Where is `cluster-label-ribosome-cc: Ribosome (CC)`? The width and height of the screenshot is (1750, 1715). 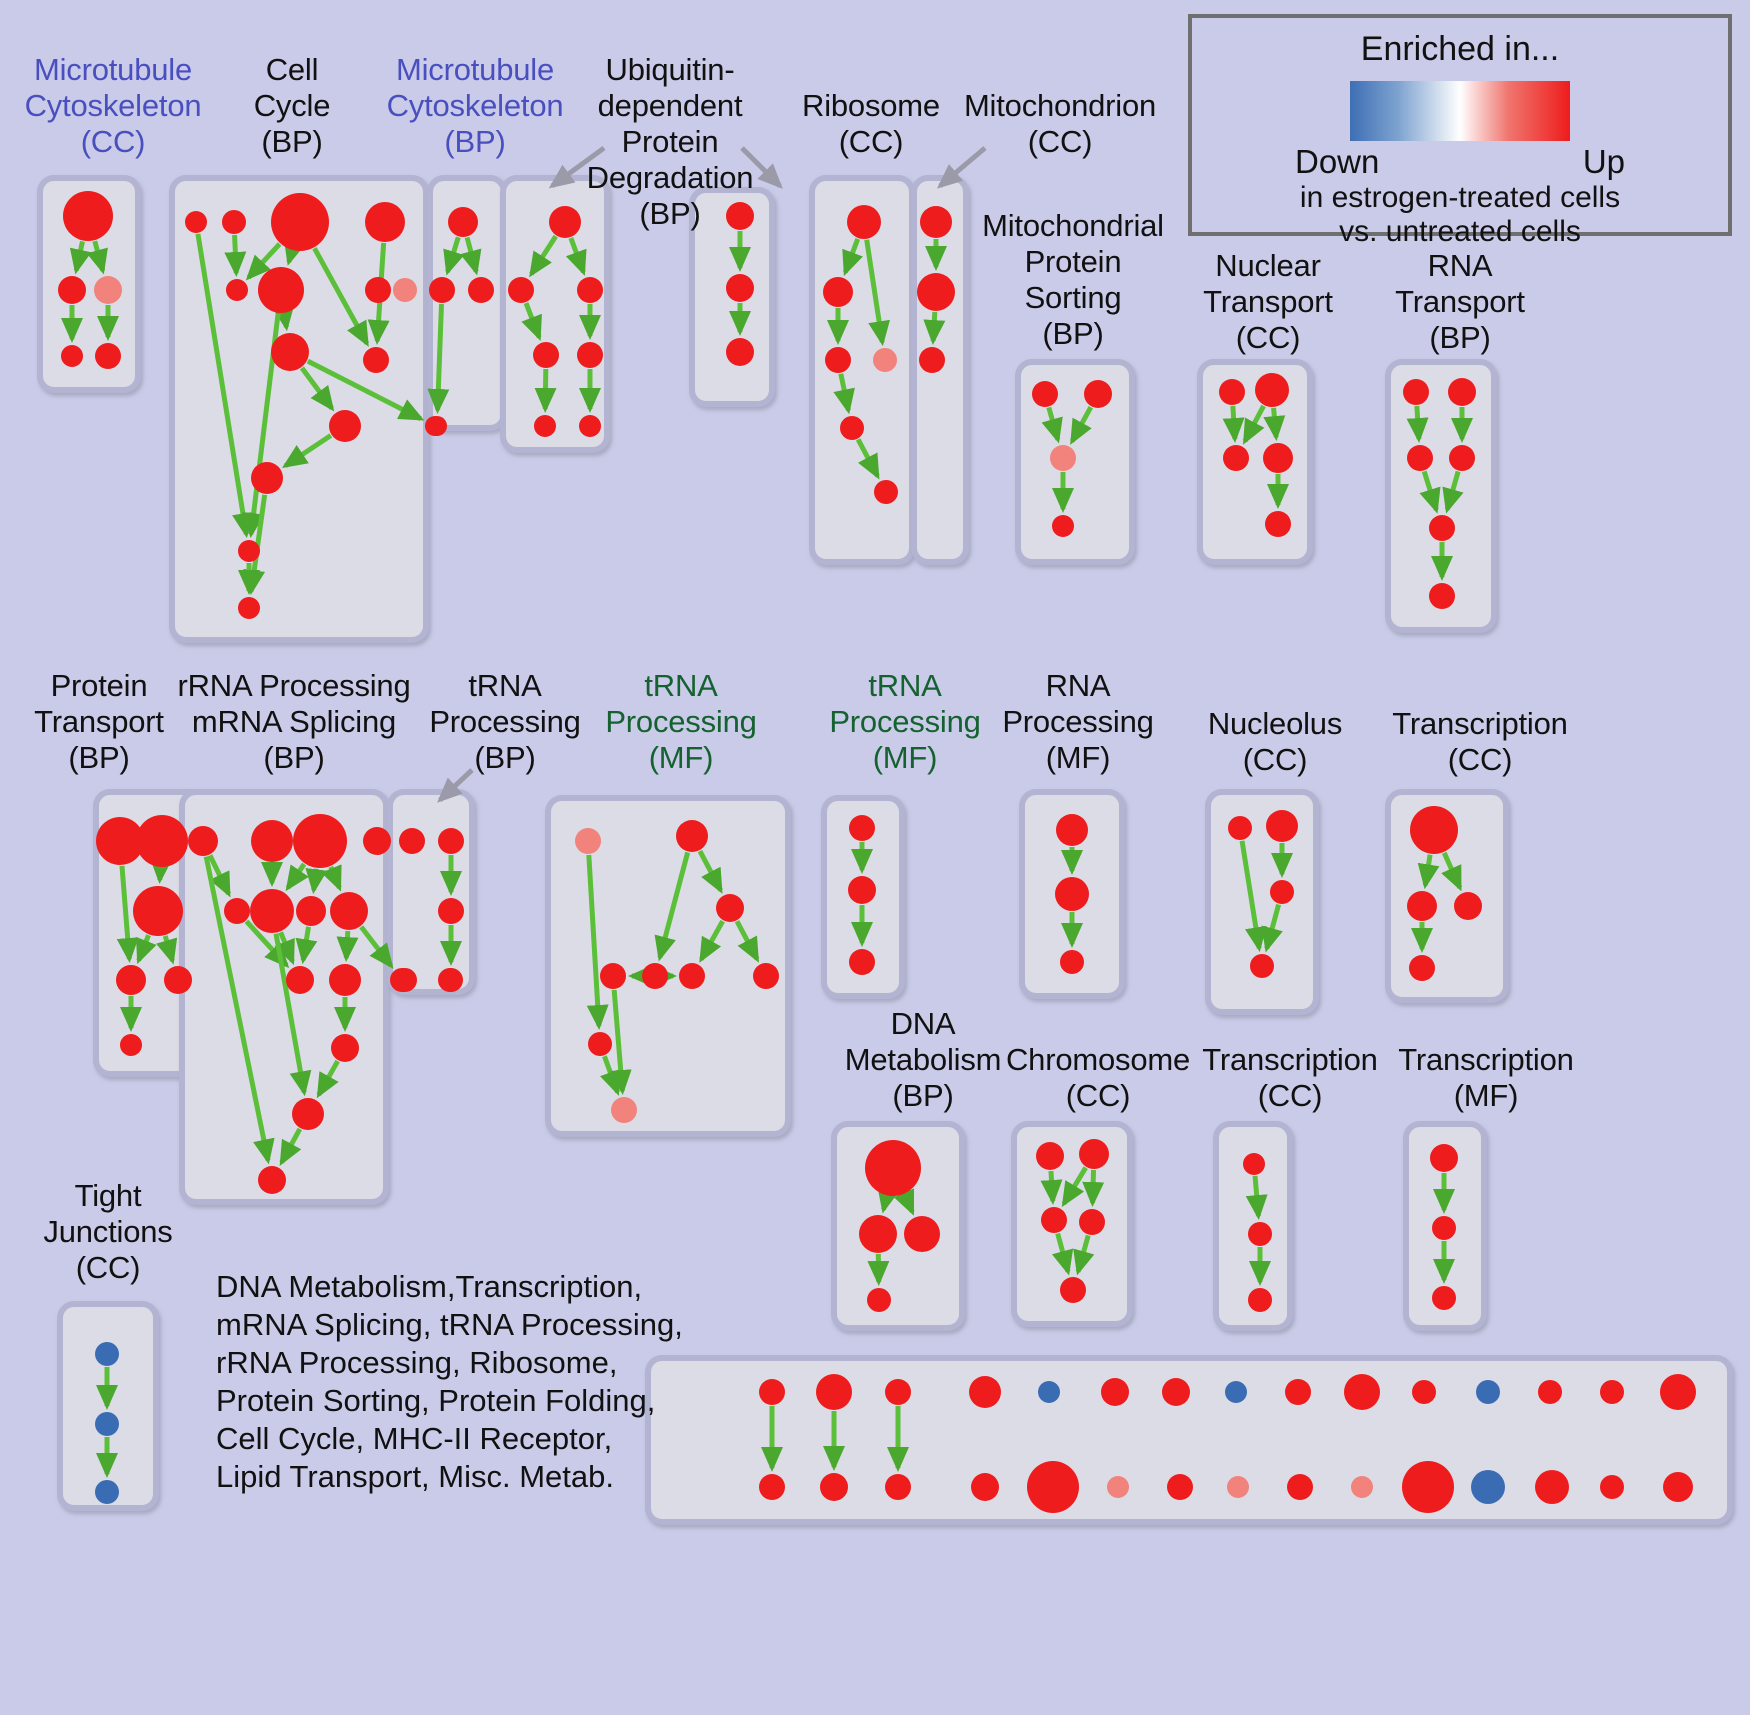
cluster-label-ribosome-cc: Ribosome (CC) is located at coordinates (871, 123).